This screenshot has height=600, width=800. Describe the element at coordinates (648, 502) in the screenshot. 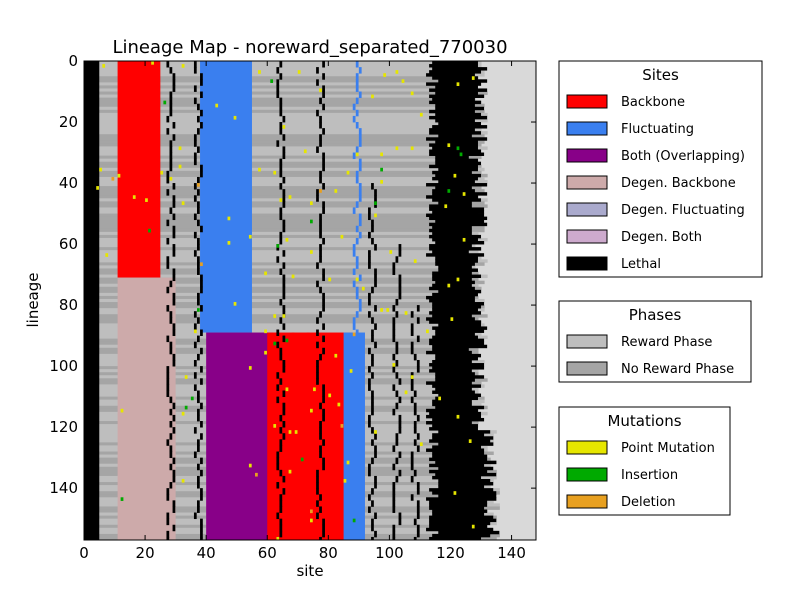

I see `legend-entry-label: Deletion` at that location.